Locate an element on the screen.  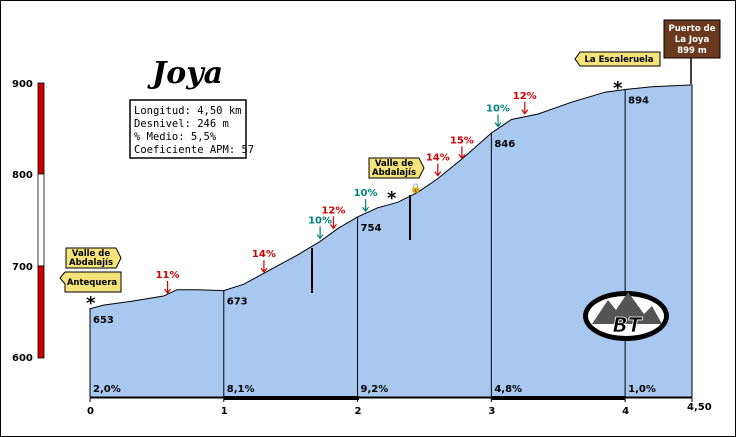
gradient-label-3: 12% is located at coordinates (333, 210).